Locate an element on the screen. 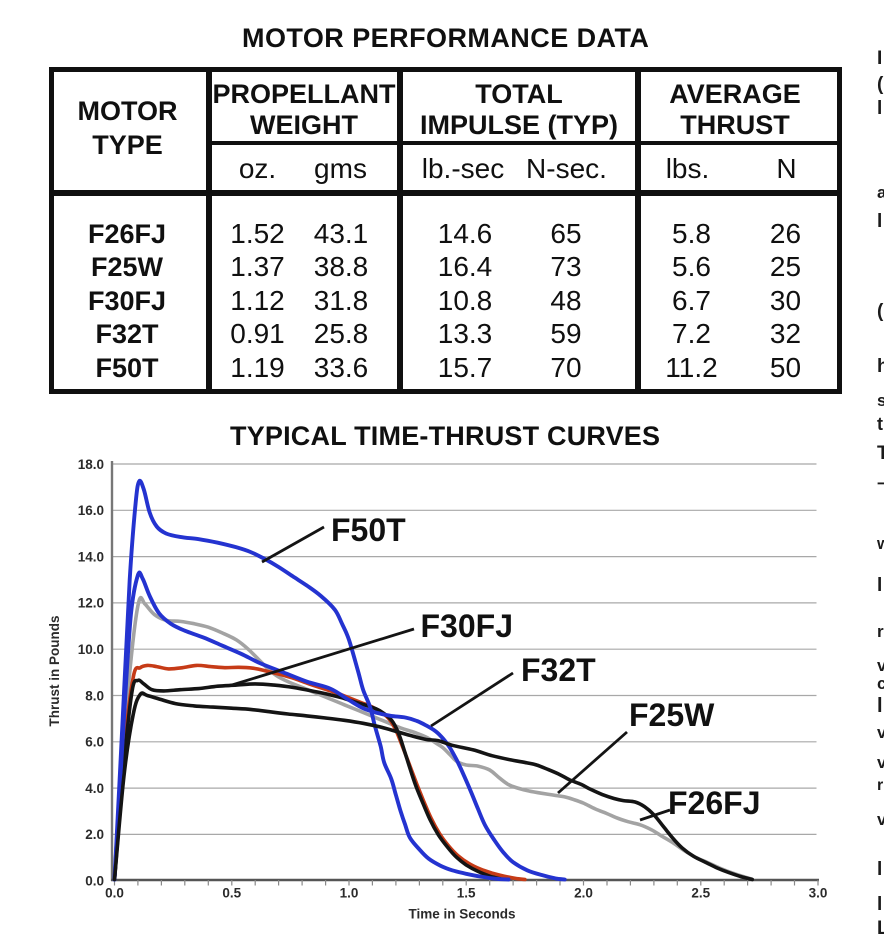  svg-text: 16.0 is located at coordinates (91, 510).